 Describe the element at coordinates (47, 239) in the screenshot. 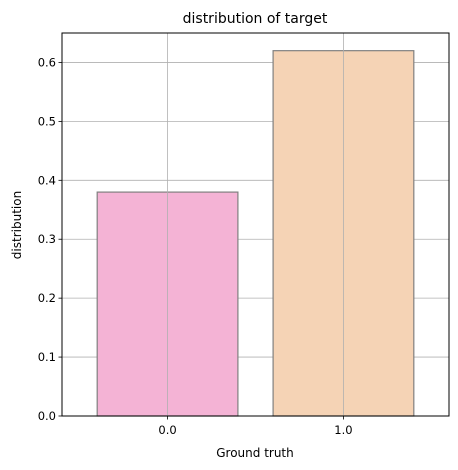

I see `y-tick-label: 0.3` at that location.